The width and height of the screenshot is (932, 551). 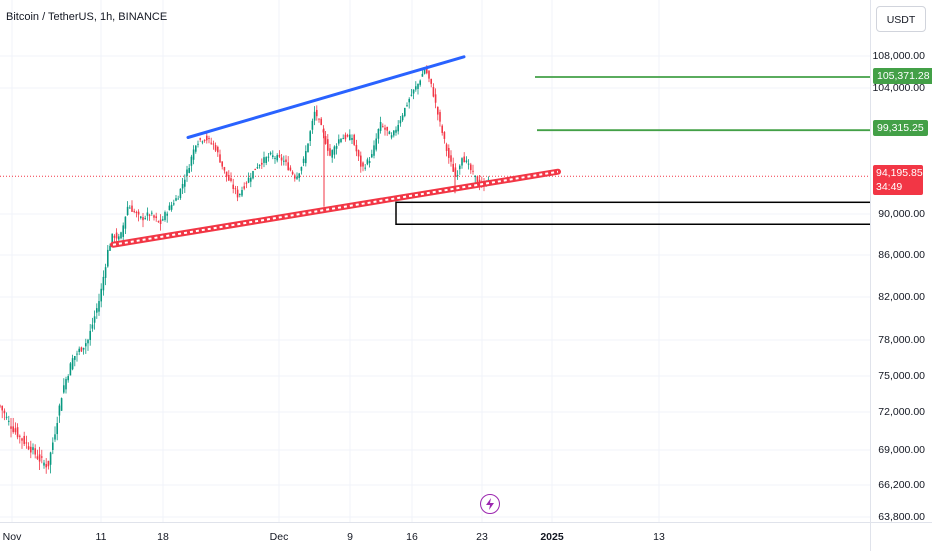 I want to click on price-tick: 104,000.00, so click(x=898, y=88).